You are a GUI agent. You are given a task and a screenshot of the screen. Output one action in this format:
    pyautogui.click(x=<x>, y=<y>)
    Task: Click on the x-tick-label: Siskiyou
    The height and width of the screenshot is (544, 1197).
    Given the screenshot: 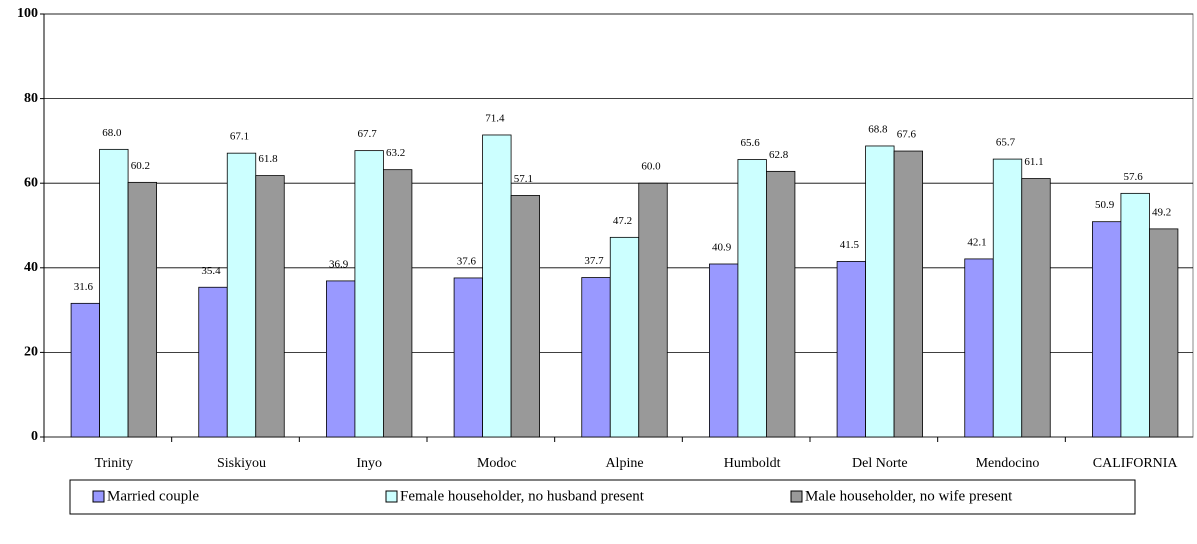 What is the action you would take?
    pyautogui.click(x=241, y=463)
    